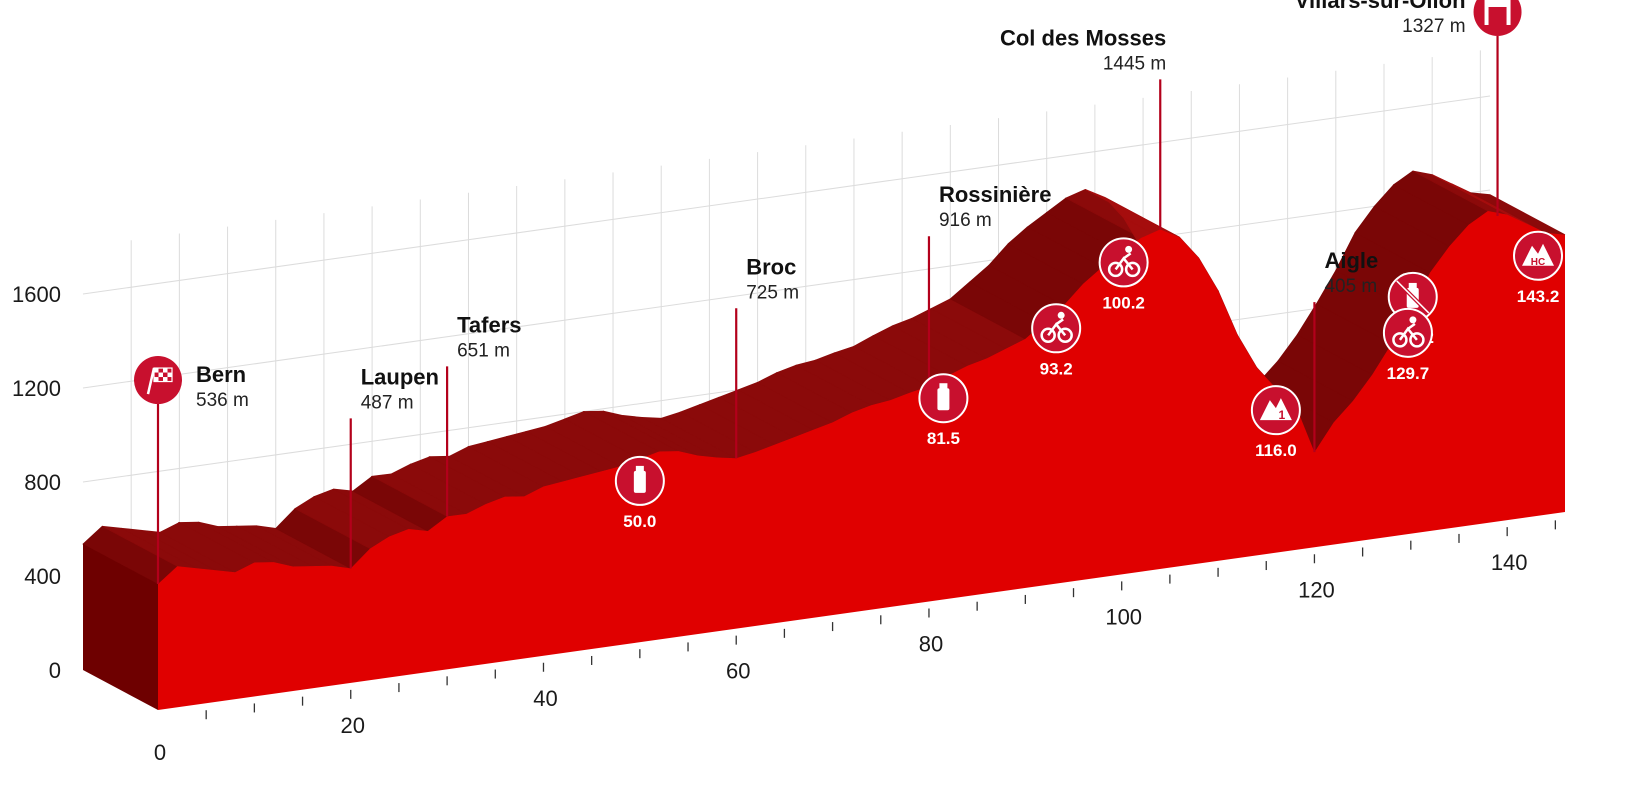 This screenshot has width=1631, height=796. Describe the element at coordinates (1351, 260) in the screenshot. I see `location-name: Aigle` at that location.